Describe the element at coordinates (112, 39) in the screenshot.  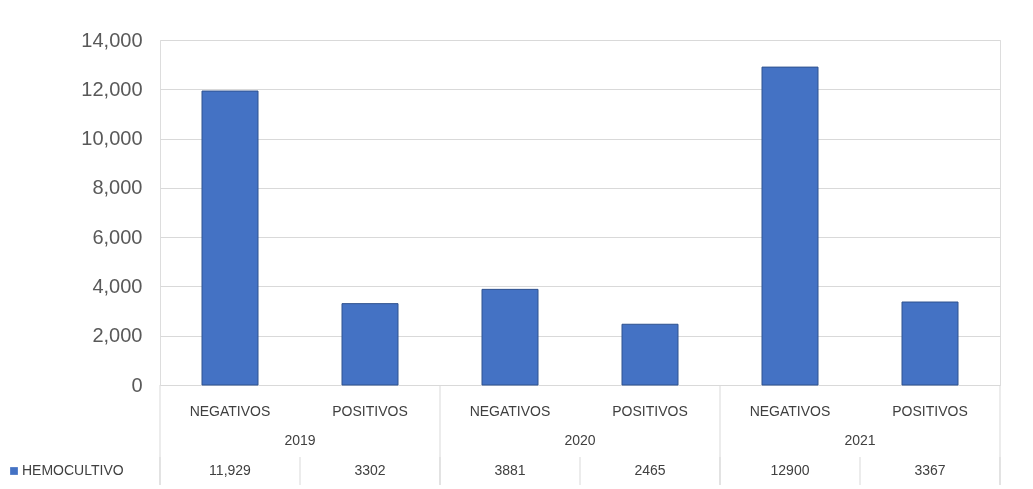
I see `y-tick-label: 14,000` at that location.